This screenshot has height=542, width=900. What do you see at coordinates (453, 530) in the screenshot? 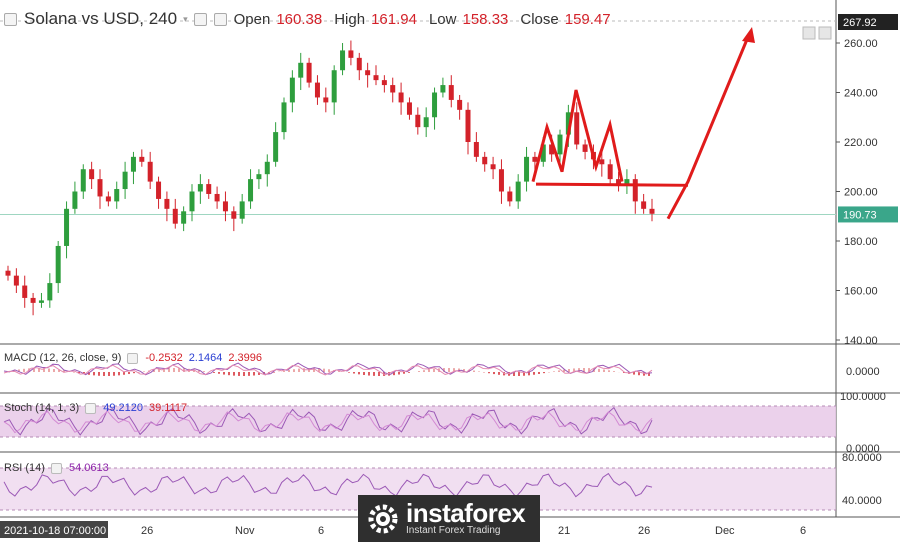
I see `watermark-tagline: Instant Forex Trading` at bounding box center [453, 530].